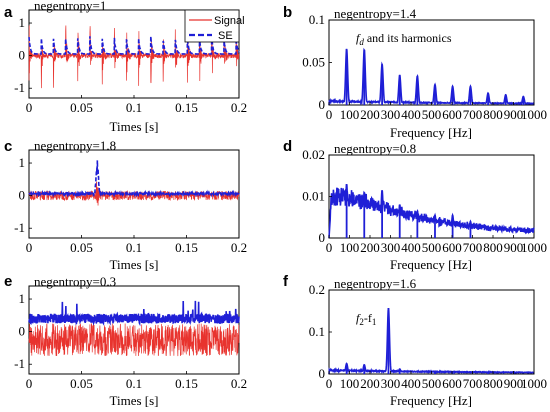 The image size is (550, 412). What do you see at coordinates (375, 148) in the screenshot?
I see `panel-d-annotation: negentropy=0.8` at bounding box center [375, 148].